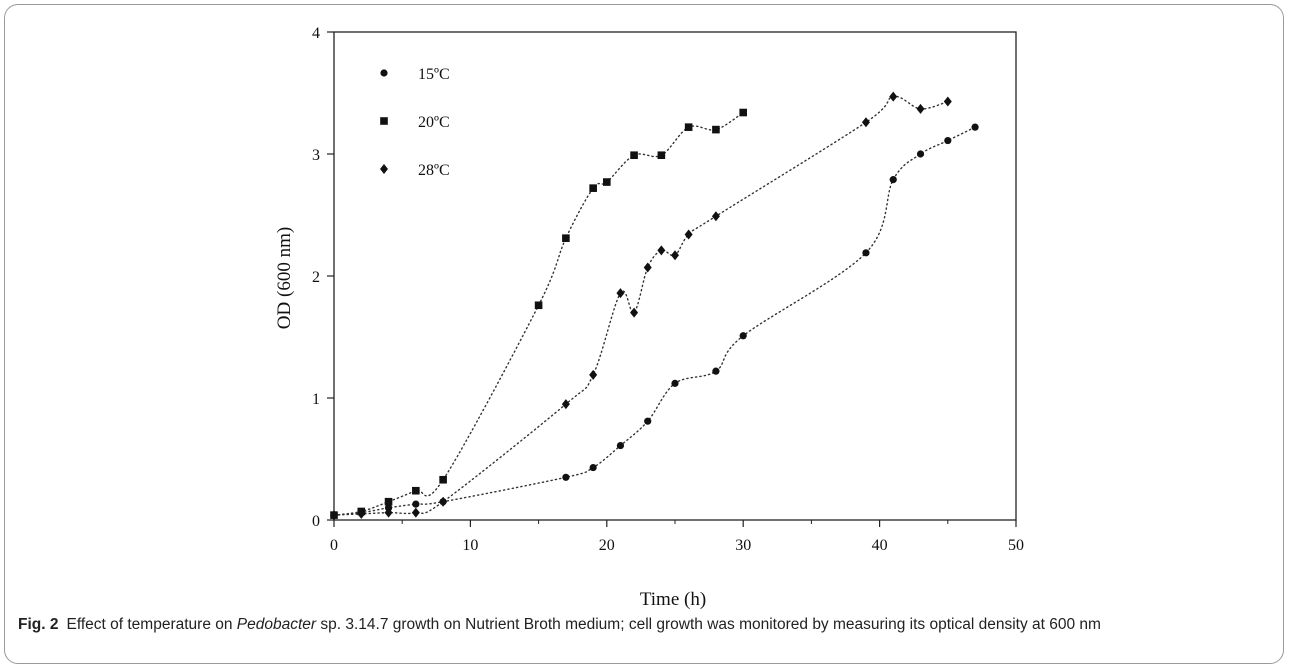 This screenshot has width=1290, height=670. I want to click on caption-organism: Pedobacter, so click(276, 624).